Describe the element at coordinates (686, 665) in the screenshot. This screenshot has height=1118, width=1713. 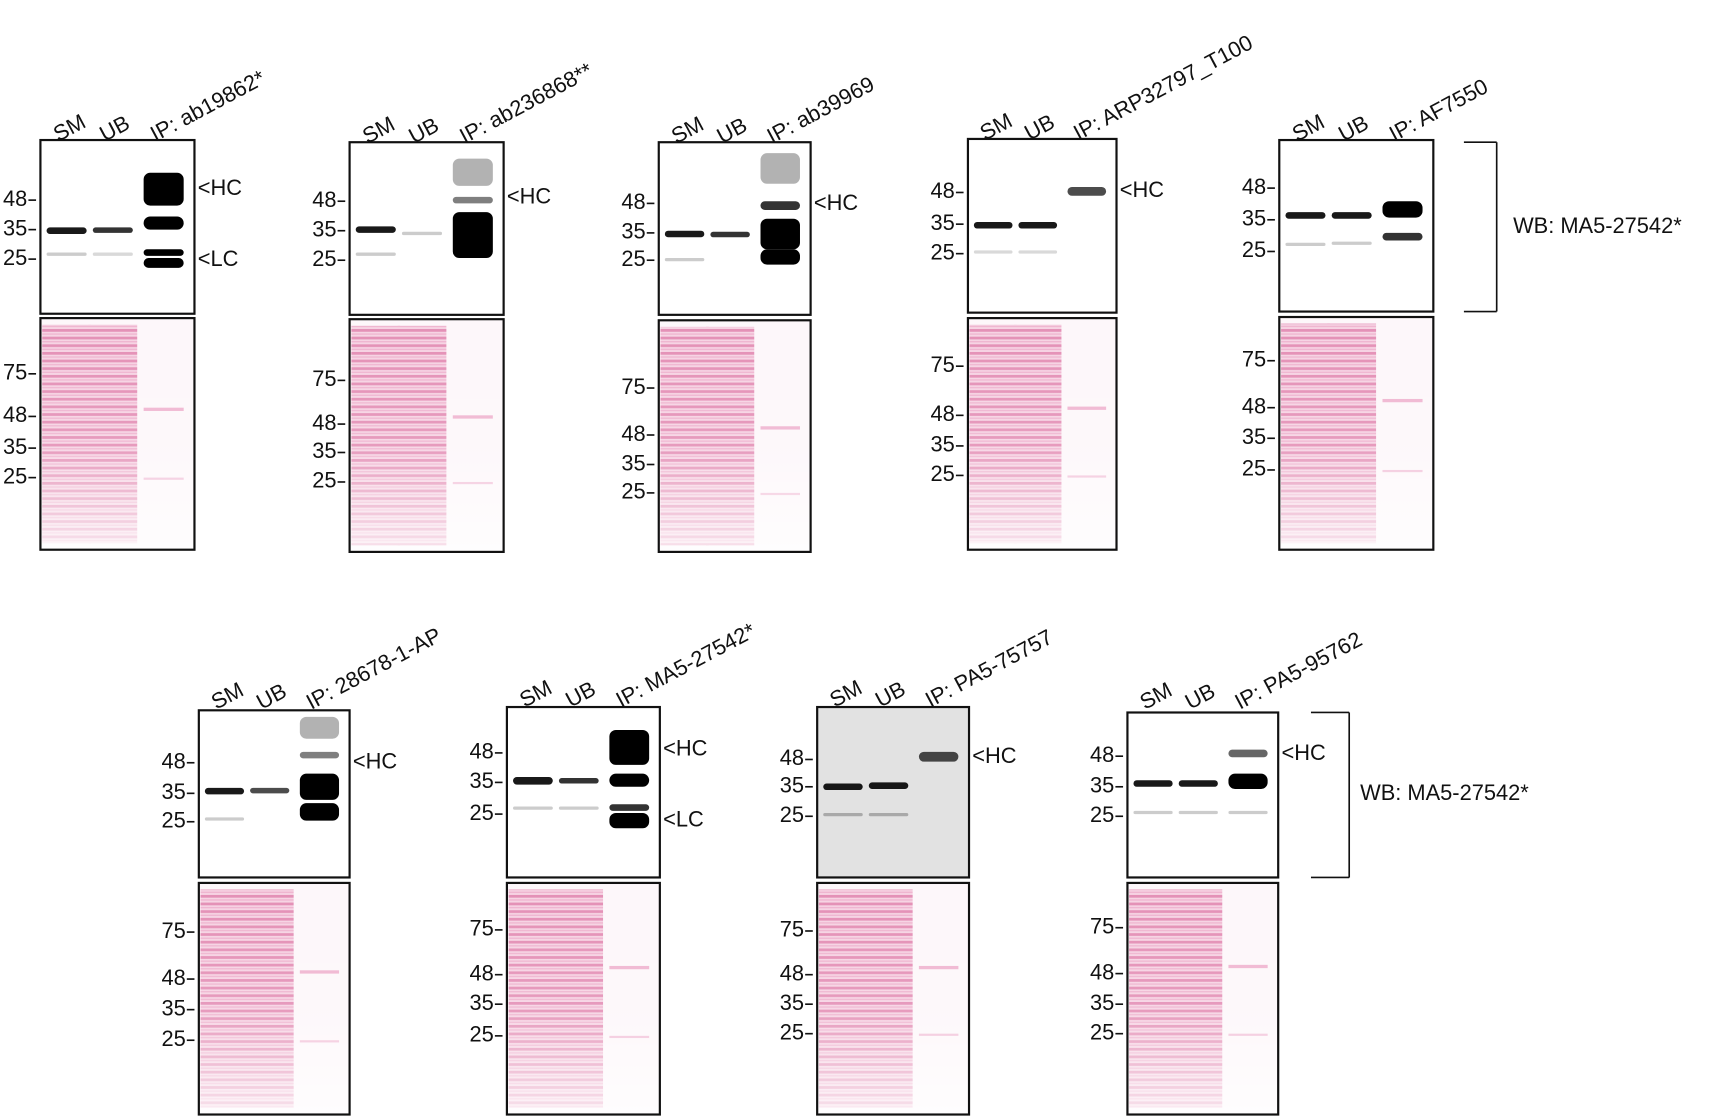
I see `lane-label: IP: MA5-27542*` at that location.